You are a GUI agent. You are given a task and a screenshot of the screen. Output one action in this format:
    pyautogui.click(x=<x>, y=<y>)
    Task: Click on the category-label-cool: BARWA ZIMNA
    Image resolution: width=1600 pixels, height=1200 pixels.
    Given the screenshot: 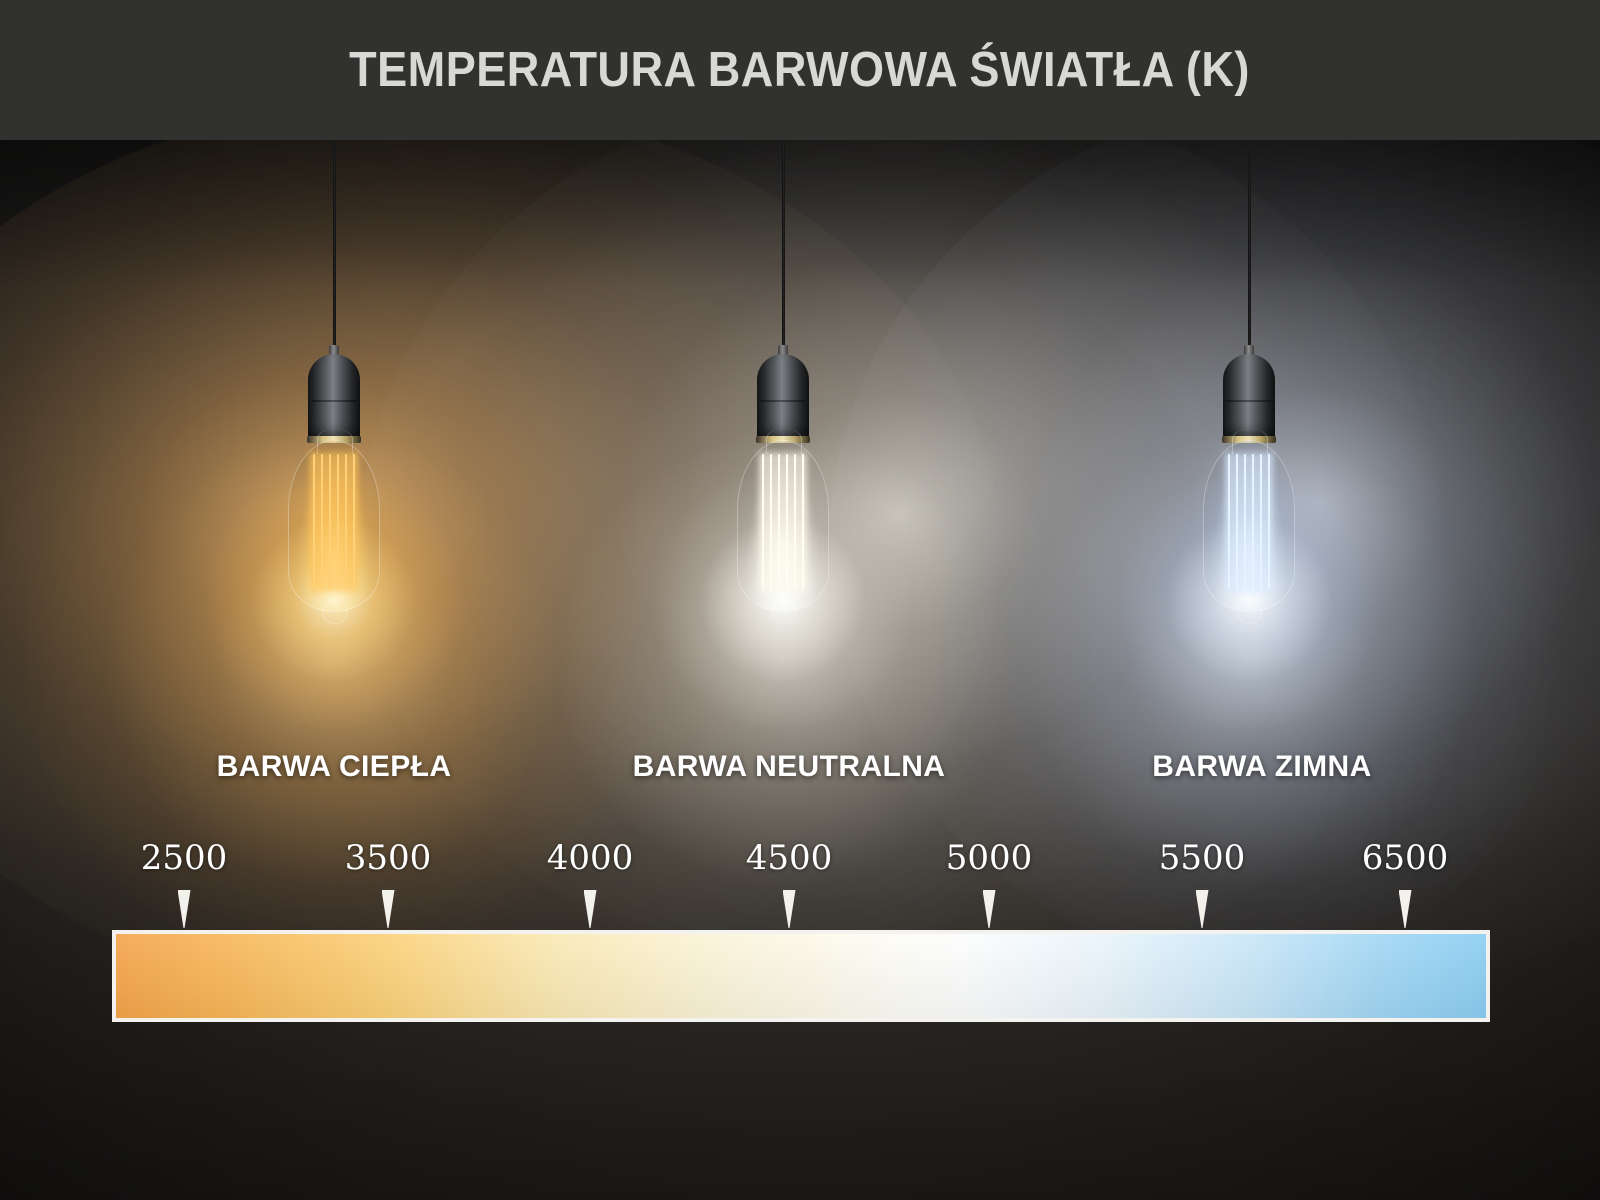 What is the action you would take?
    pyautogui.click(x=1262, y=766)
    